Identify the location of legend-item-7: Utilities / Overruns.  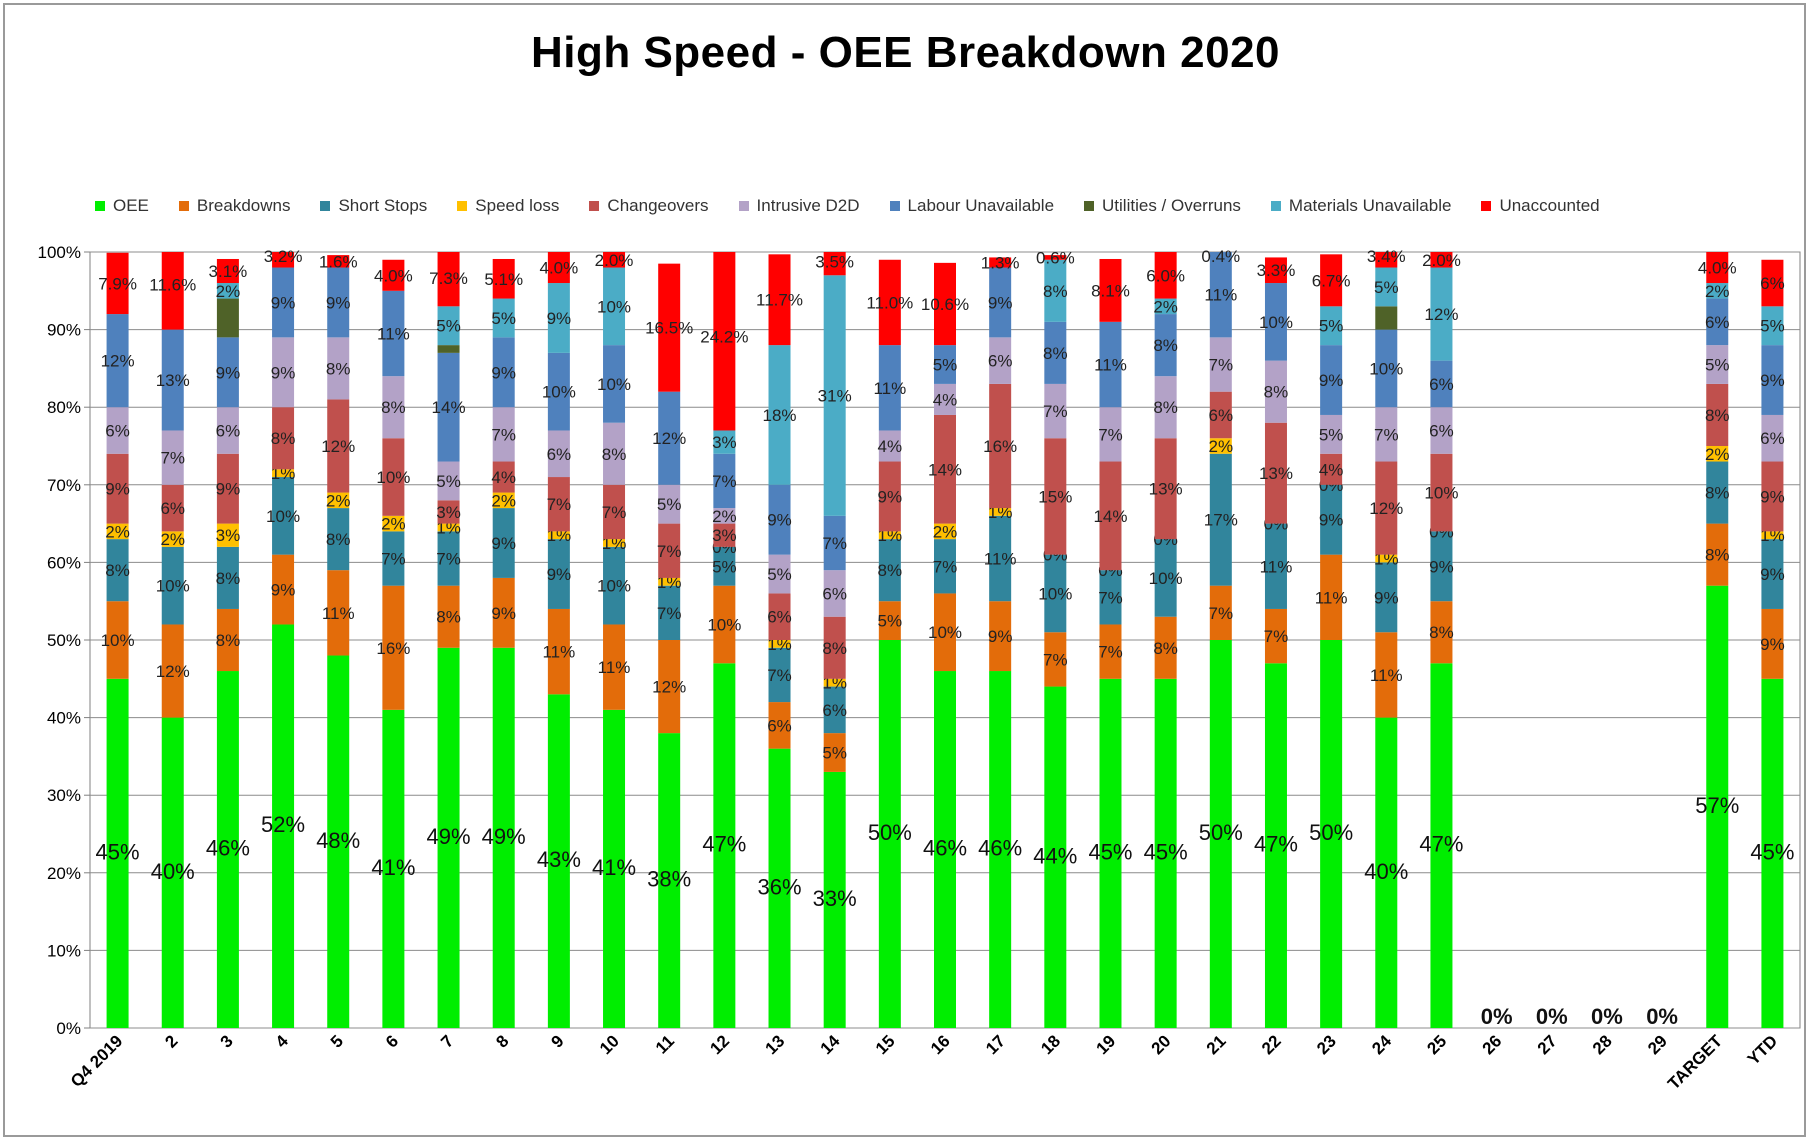
(1162, 206).